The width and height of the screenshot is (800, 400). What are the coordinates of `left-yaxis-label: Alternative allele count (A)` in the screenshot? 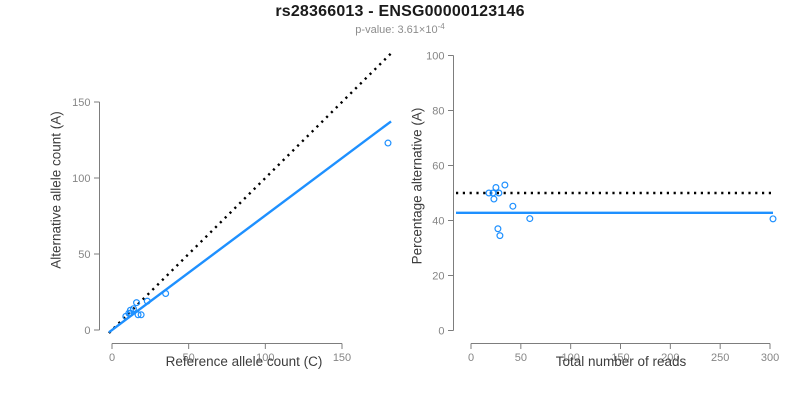 It's located at (56, 190).